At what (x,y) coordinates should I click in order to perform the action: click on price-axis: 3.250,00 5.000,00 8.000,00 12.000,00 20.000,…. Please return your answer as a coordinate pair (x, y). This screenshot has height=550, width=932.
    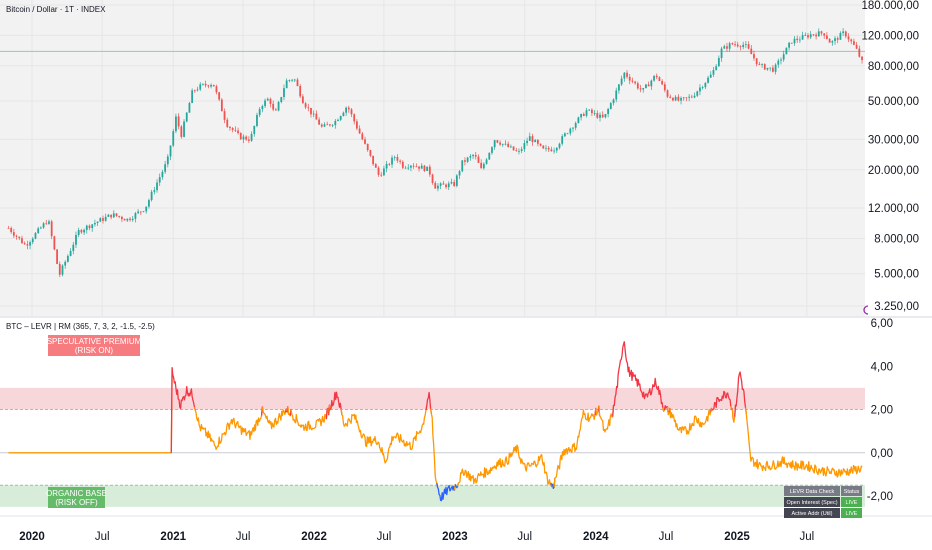
    Looking at the image, I should click on (890, 156).